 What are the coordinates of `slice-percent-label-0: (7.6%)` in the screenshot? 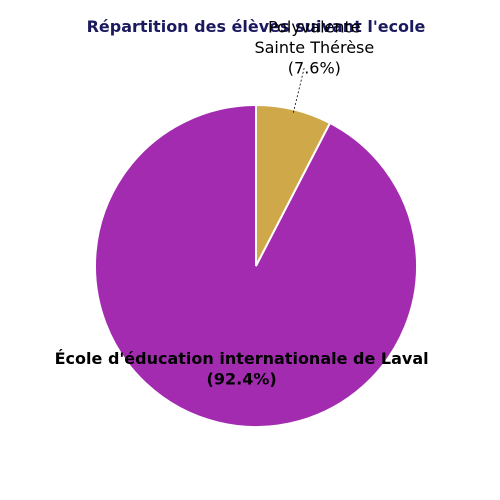 It's located at (314, 67).